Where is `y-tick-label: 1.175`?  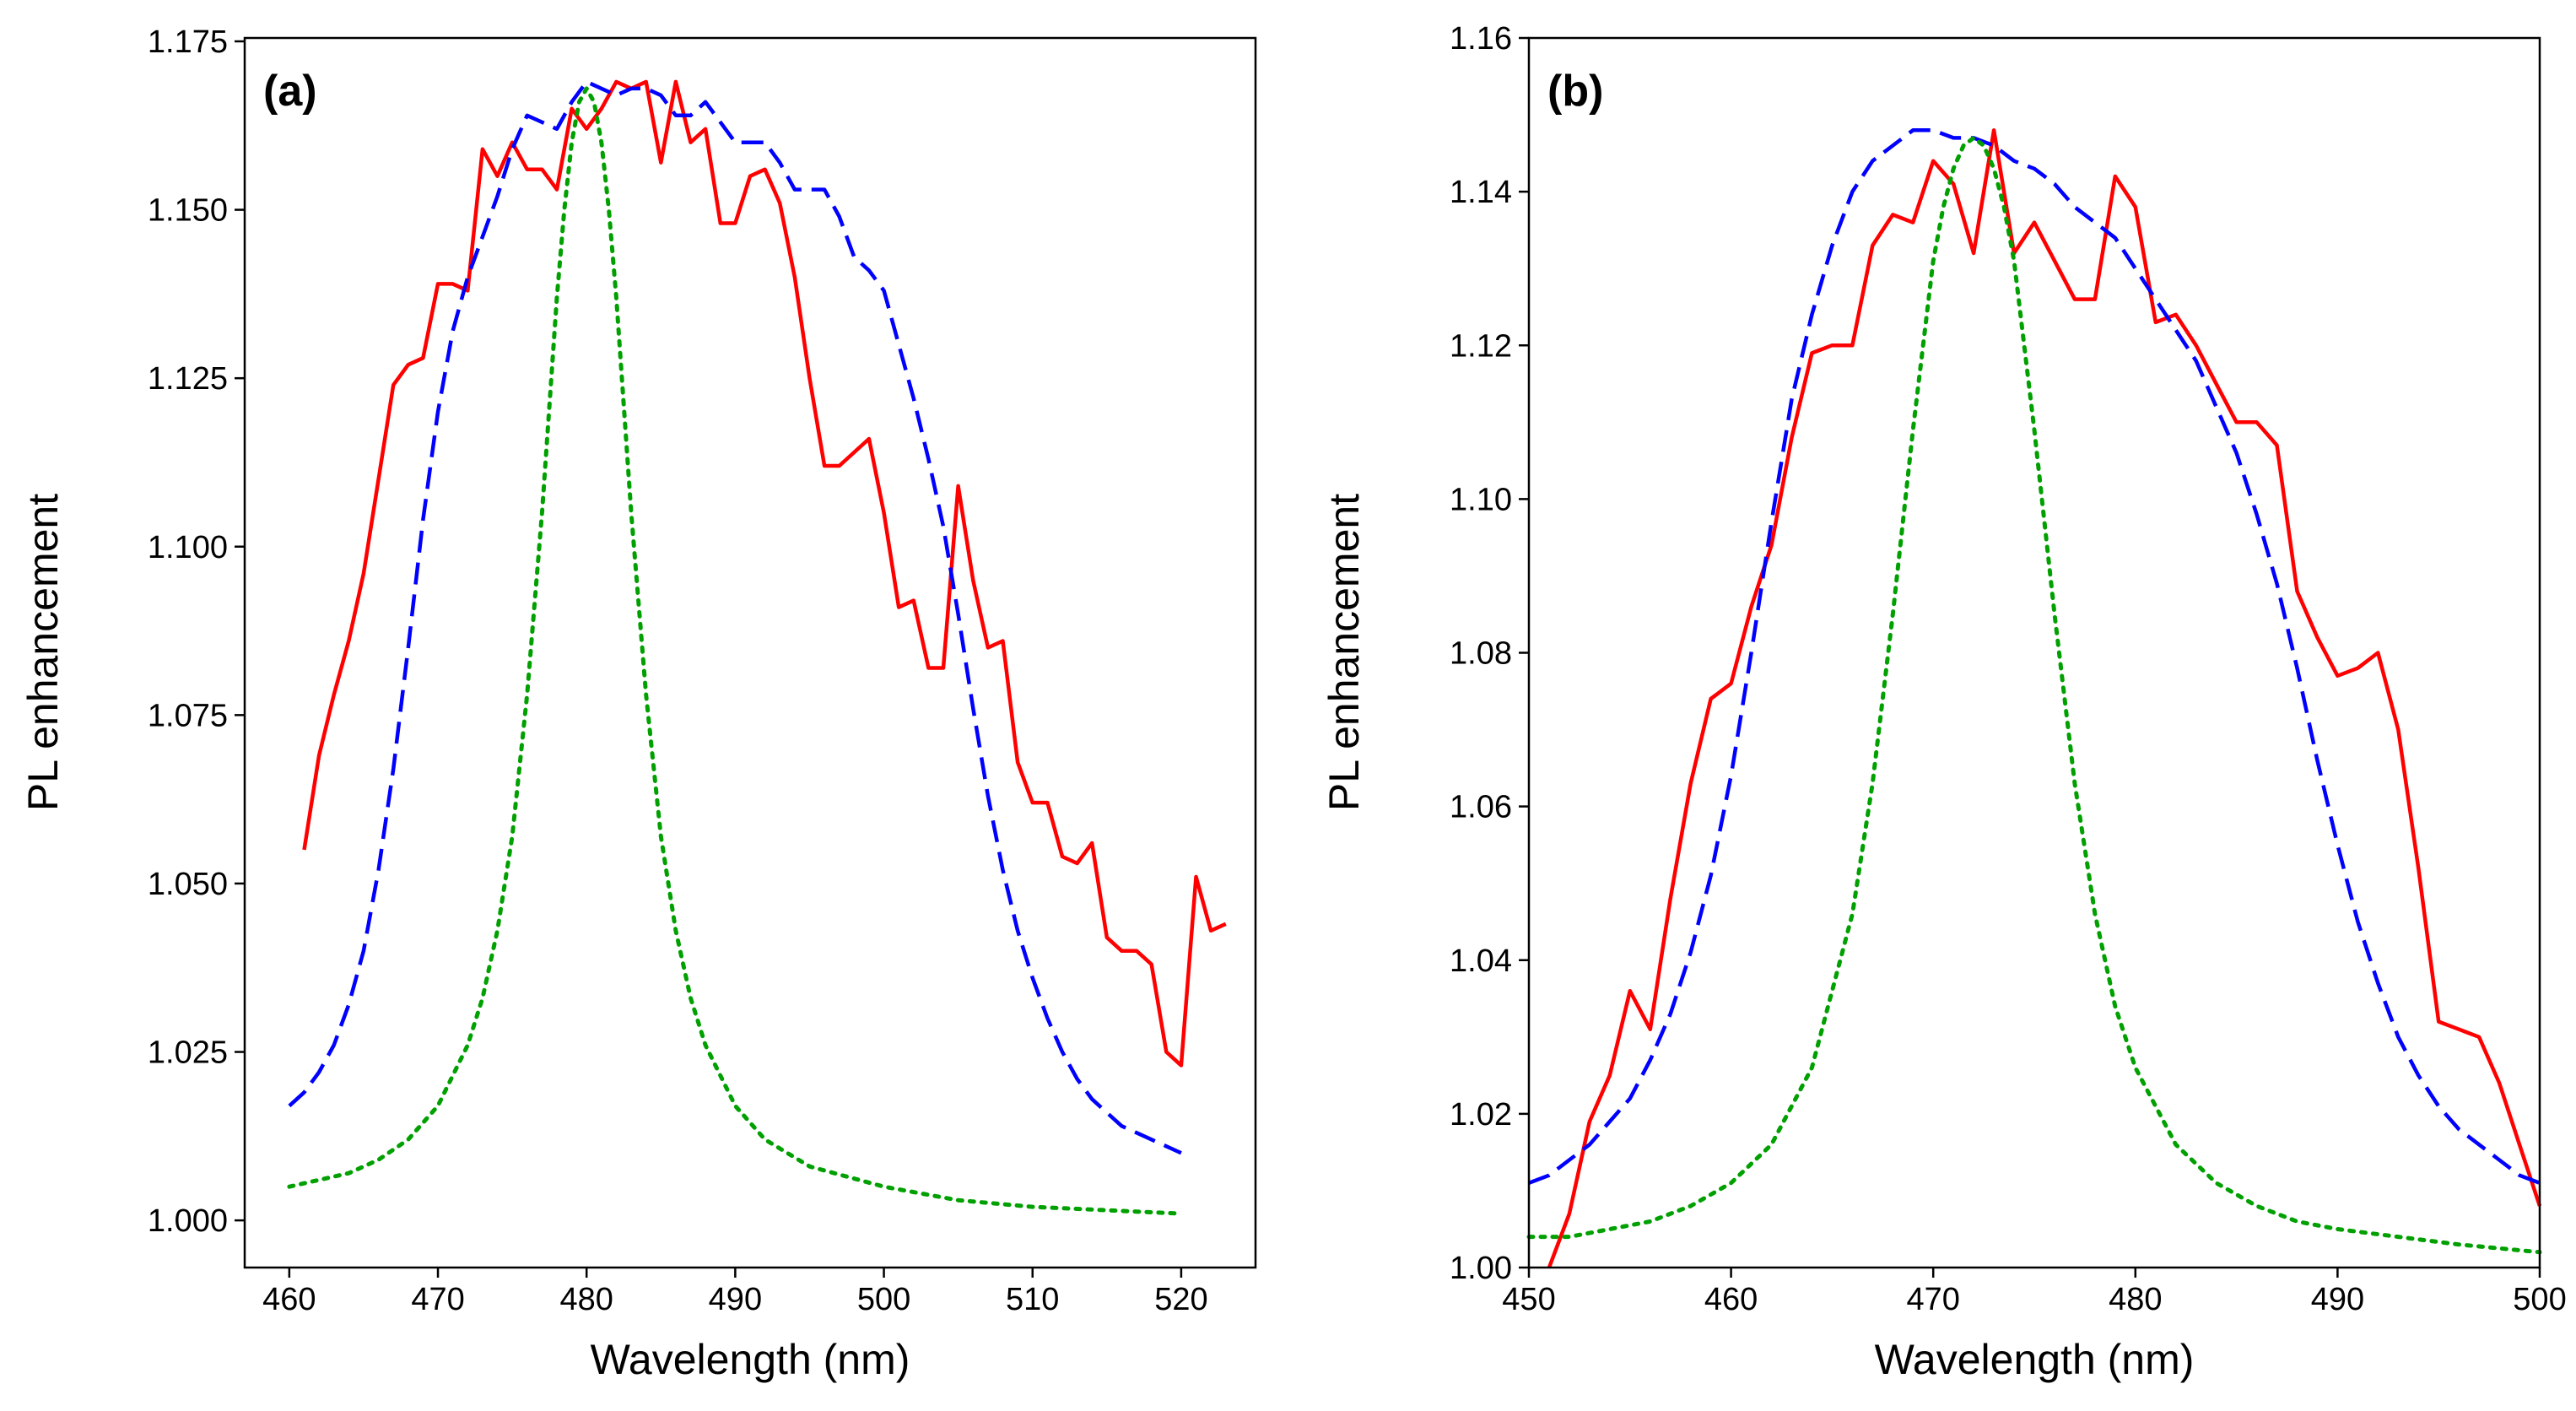
y-tick-label: 1.175 is located at coordinates (188, 42).